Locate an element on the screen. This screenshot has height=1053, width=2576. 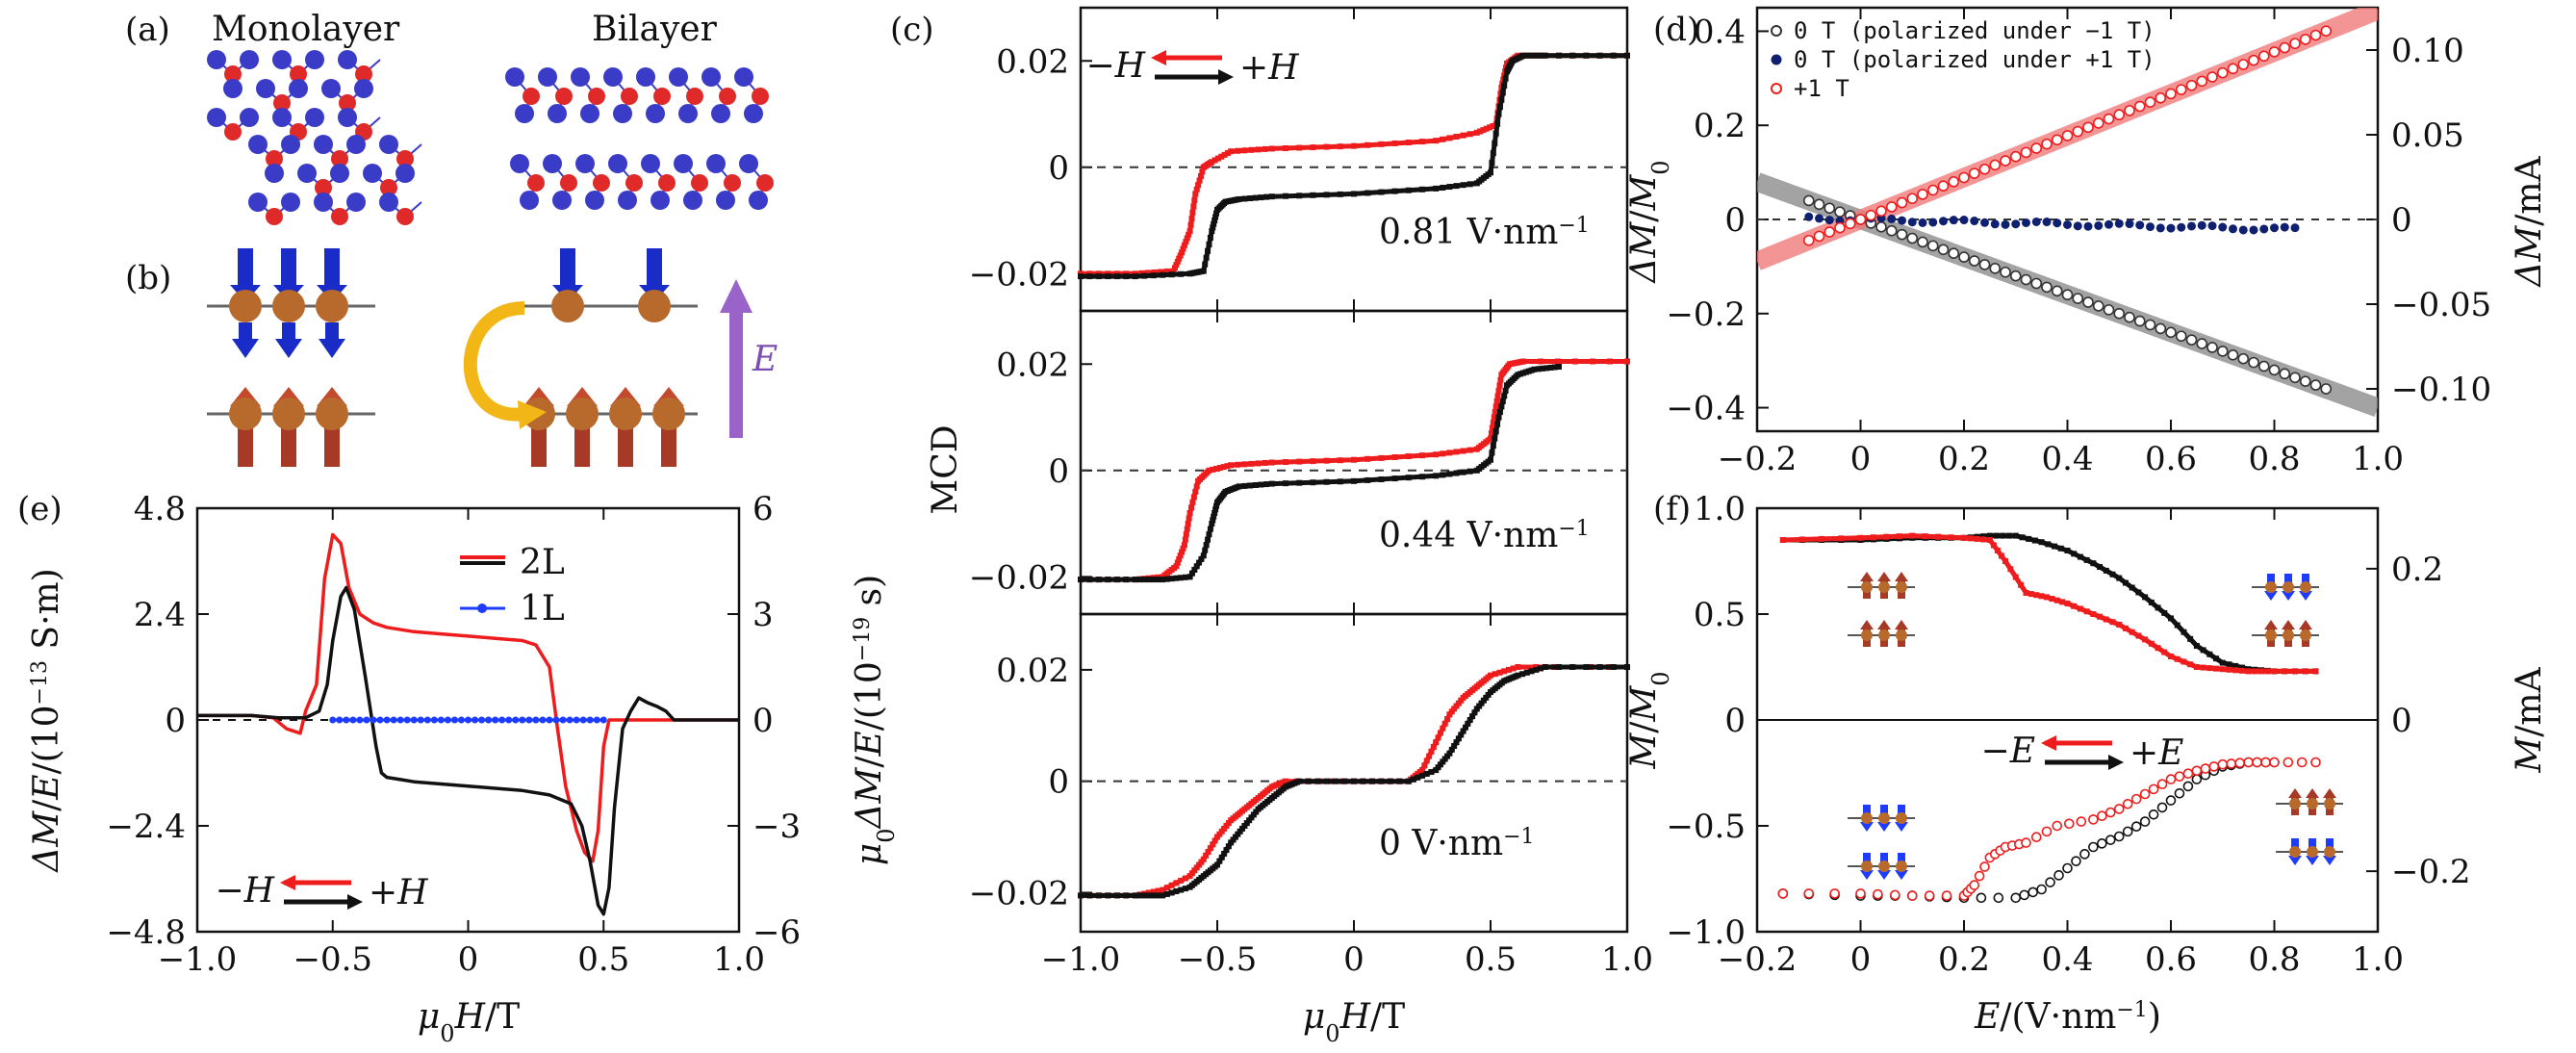
spin-up-shaft is located at coordinates (668, 445).